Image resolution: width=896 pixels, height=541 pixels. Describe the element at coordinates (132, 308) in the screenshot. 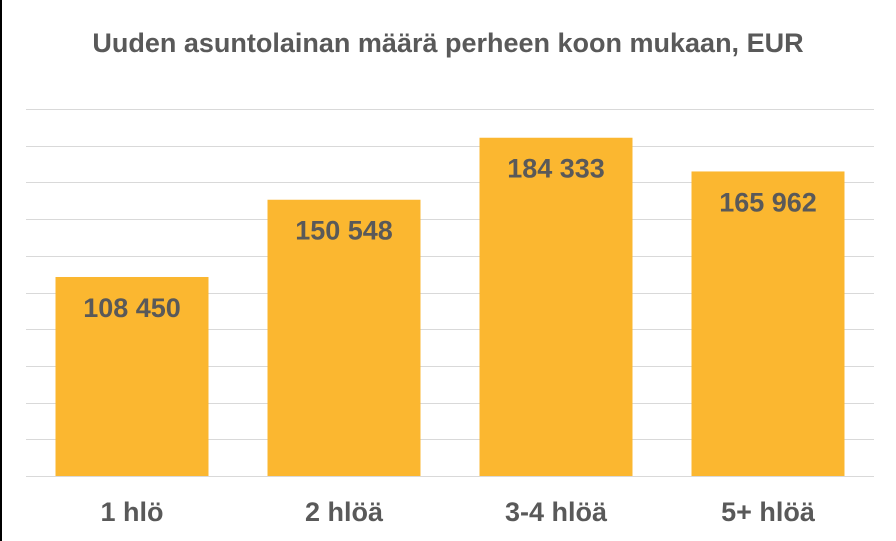

I see `data-label-1: 108 450` at that location.